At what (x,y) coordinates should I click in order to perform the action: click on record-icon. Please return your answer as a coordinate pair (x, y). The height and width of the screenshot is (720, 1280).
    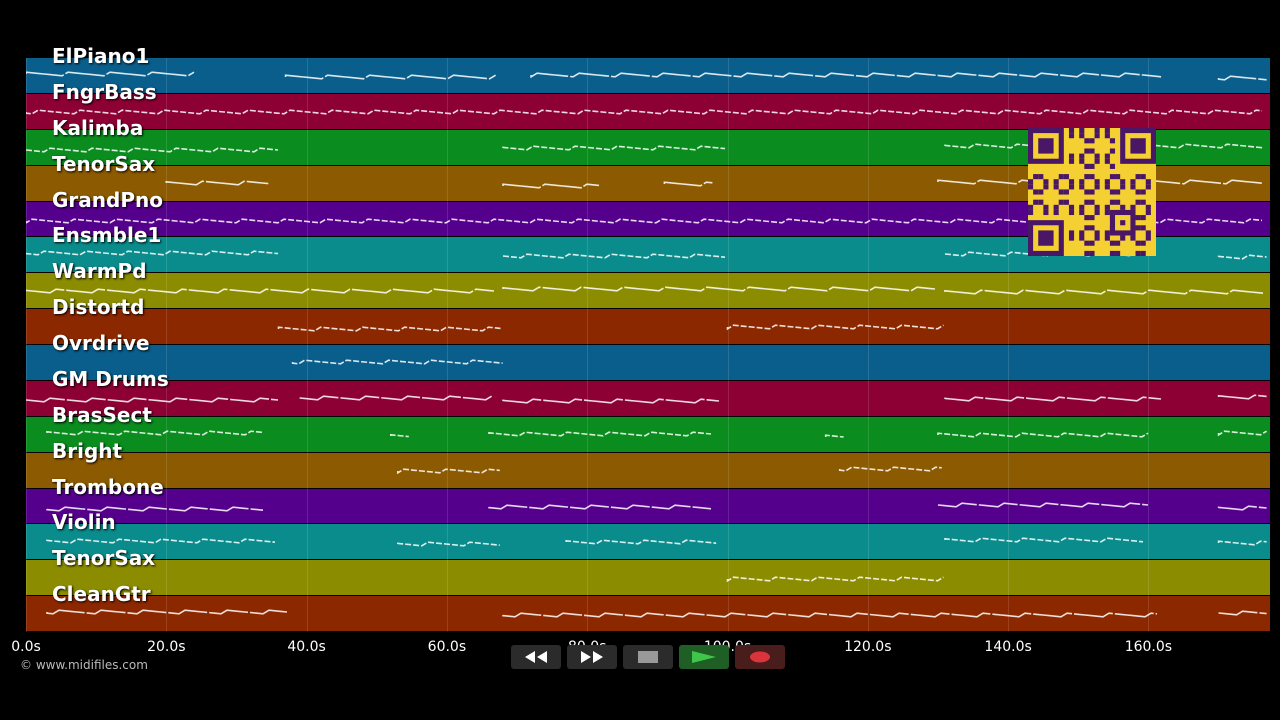
    Looking at the image, I should click on (760, 657).